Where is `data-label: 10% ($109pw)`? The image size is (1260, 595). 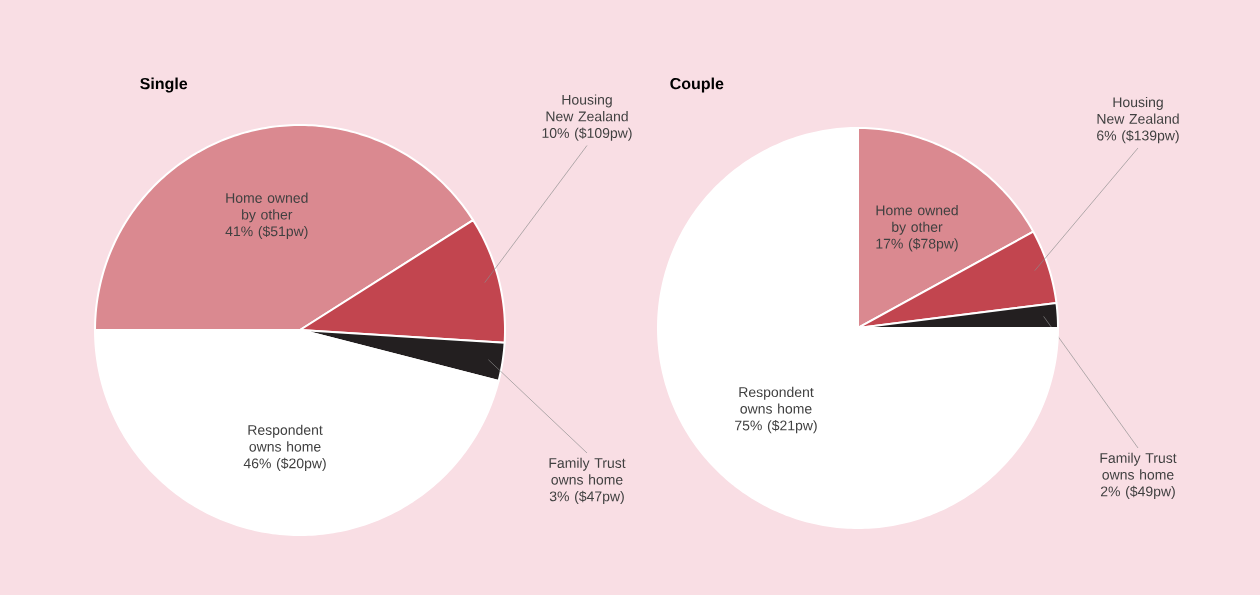
data-label: 10% ($109pw) is located at coordinates (587, 134).